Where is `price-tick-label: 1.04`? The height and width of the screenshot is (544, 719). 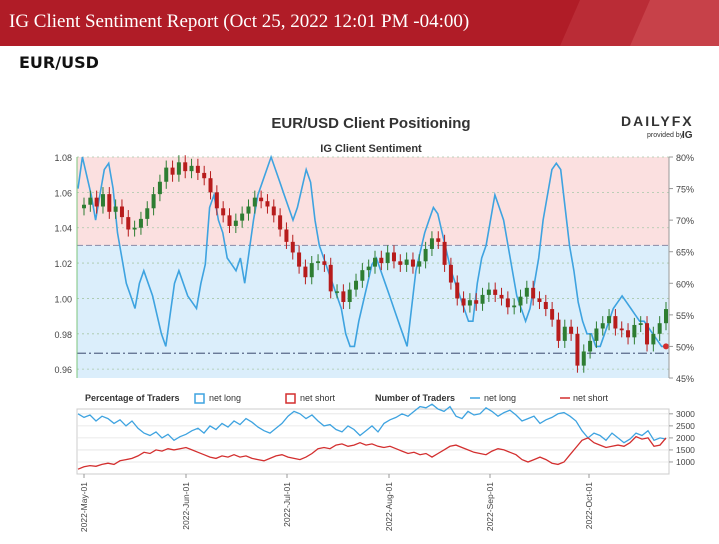
price-tick-label: 1.04 is located at coordinates (63, 229).